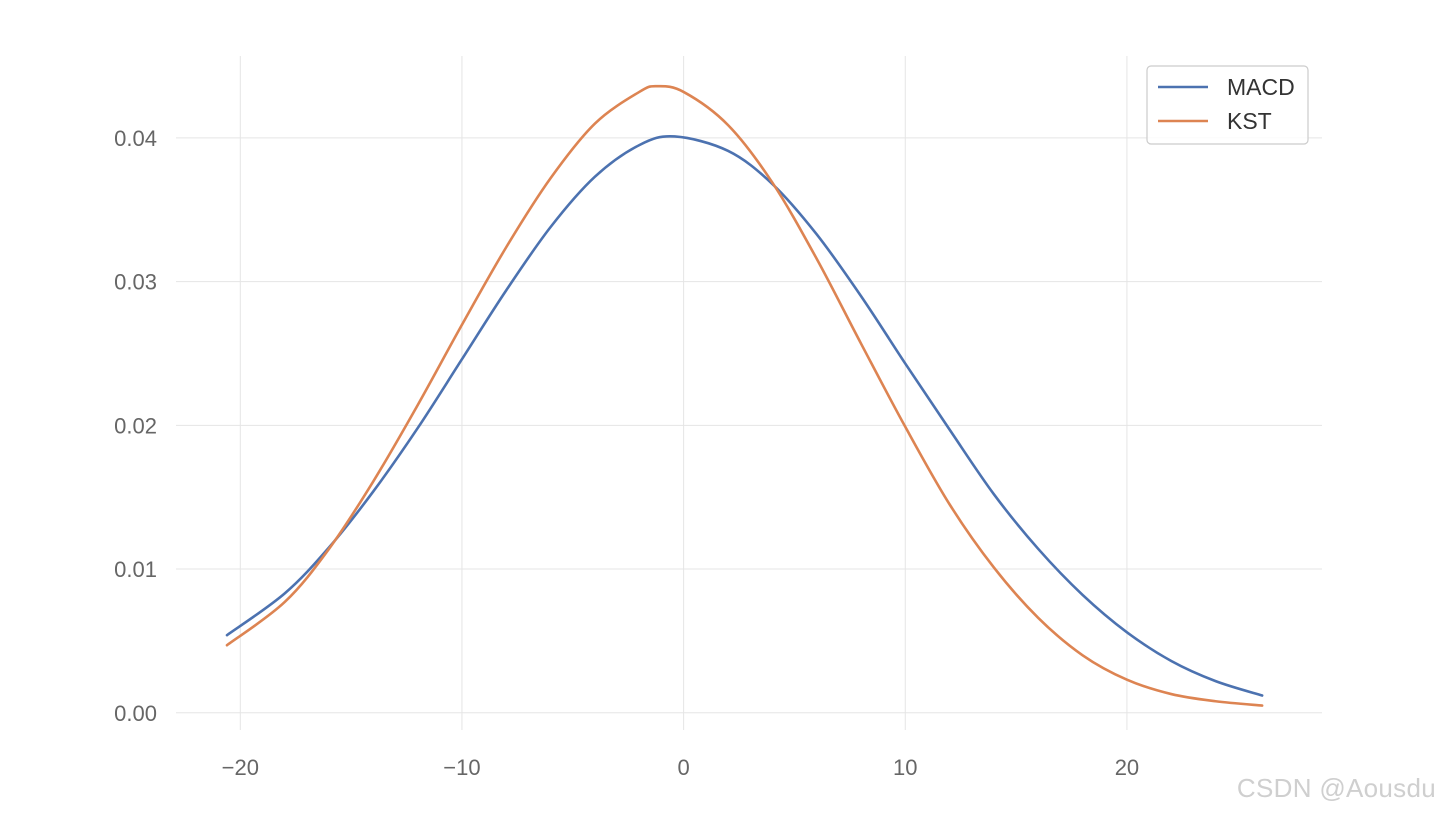 This screenshot has width=1442, height=819. I want to click on y-tick-label: 0.04, so click(135, 138).